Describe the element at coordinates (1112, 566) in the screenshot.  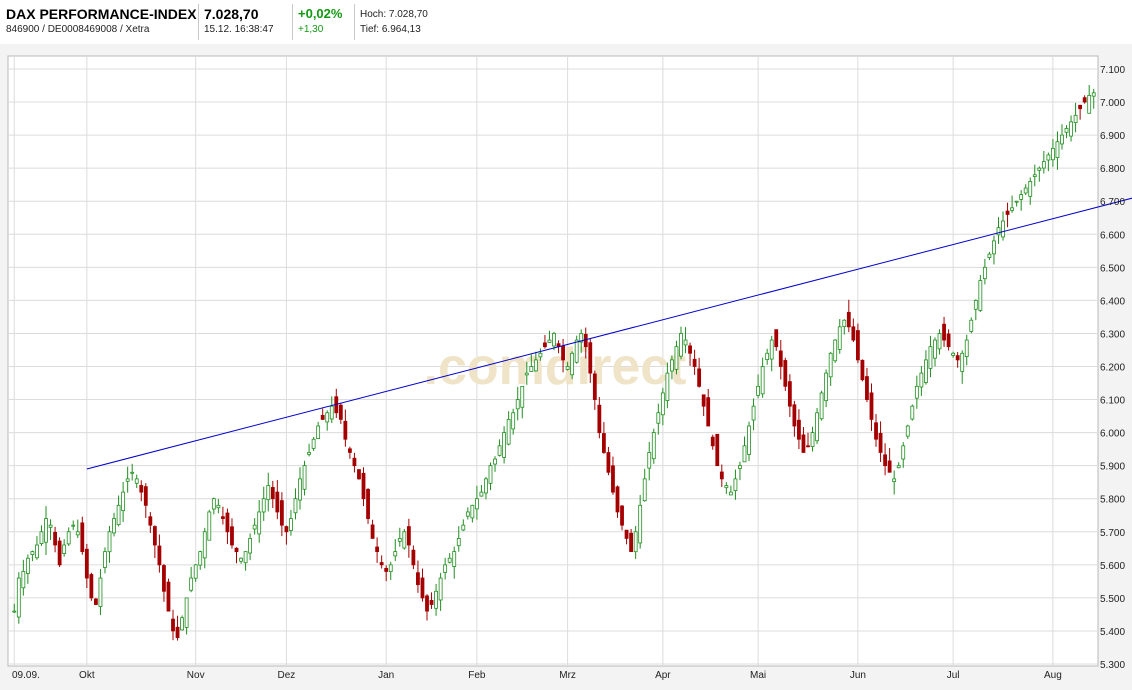
I see `y-tick-label: 5.600` at that location.